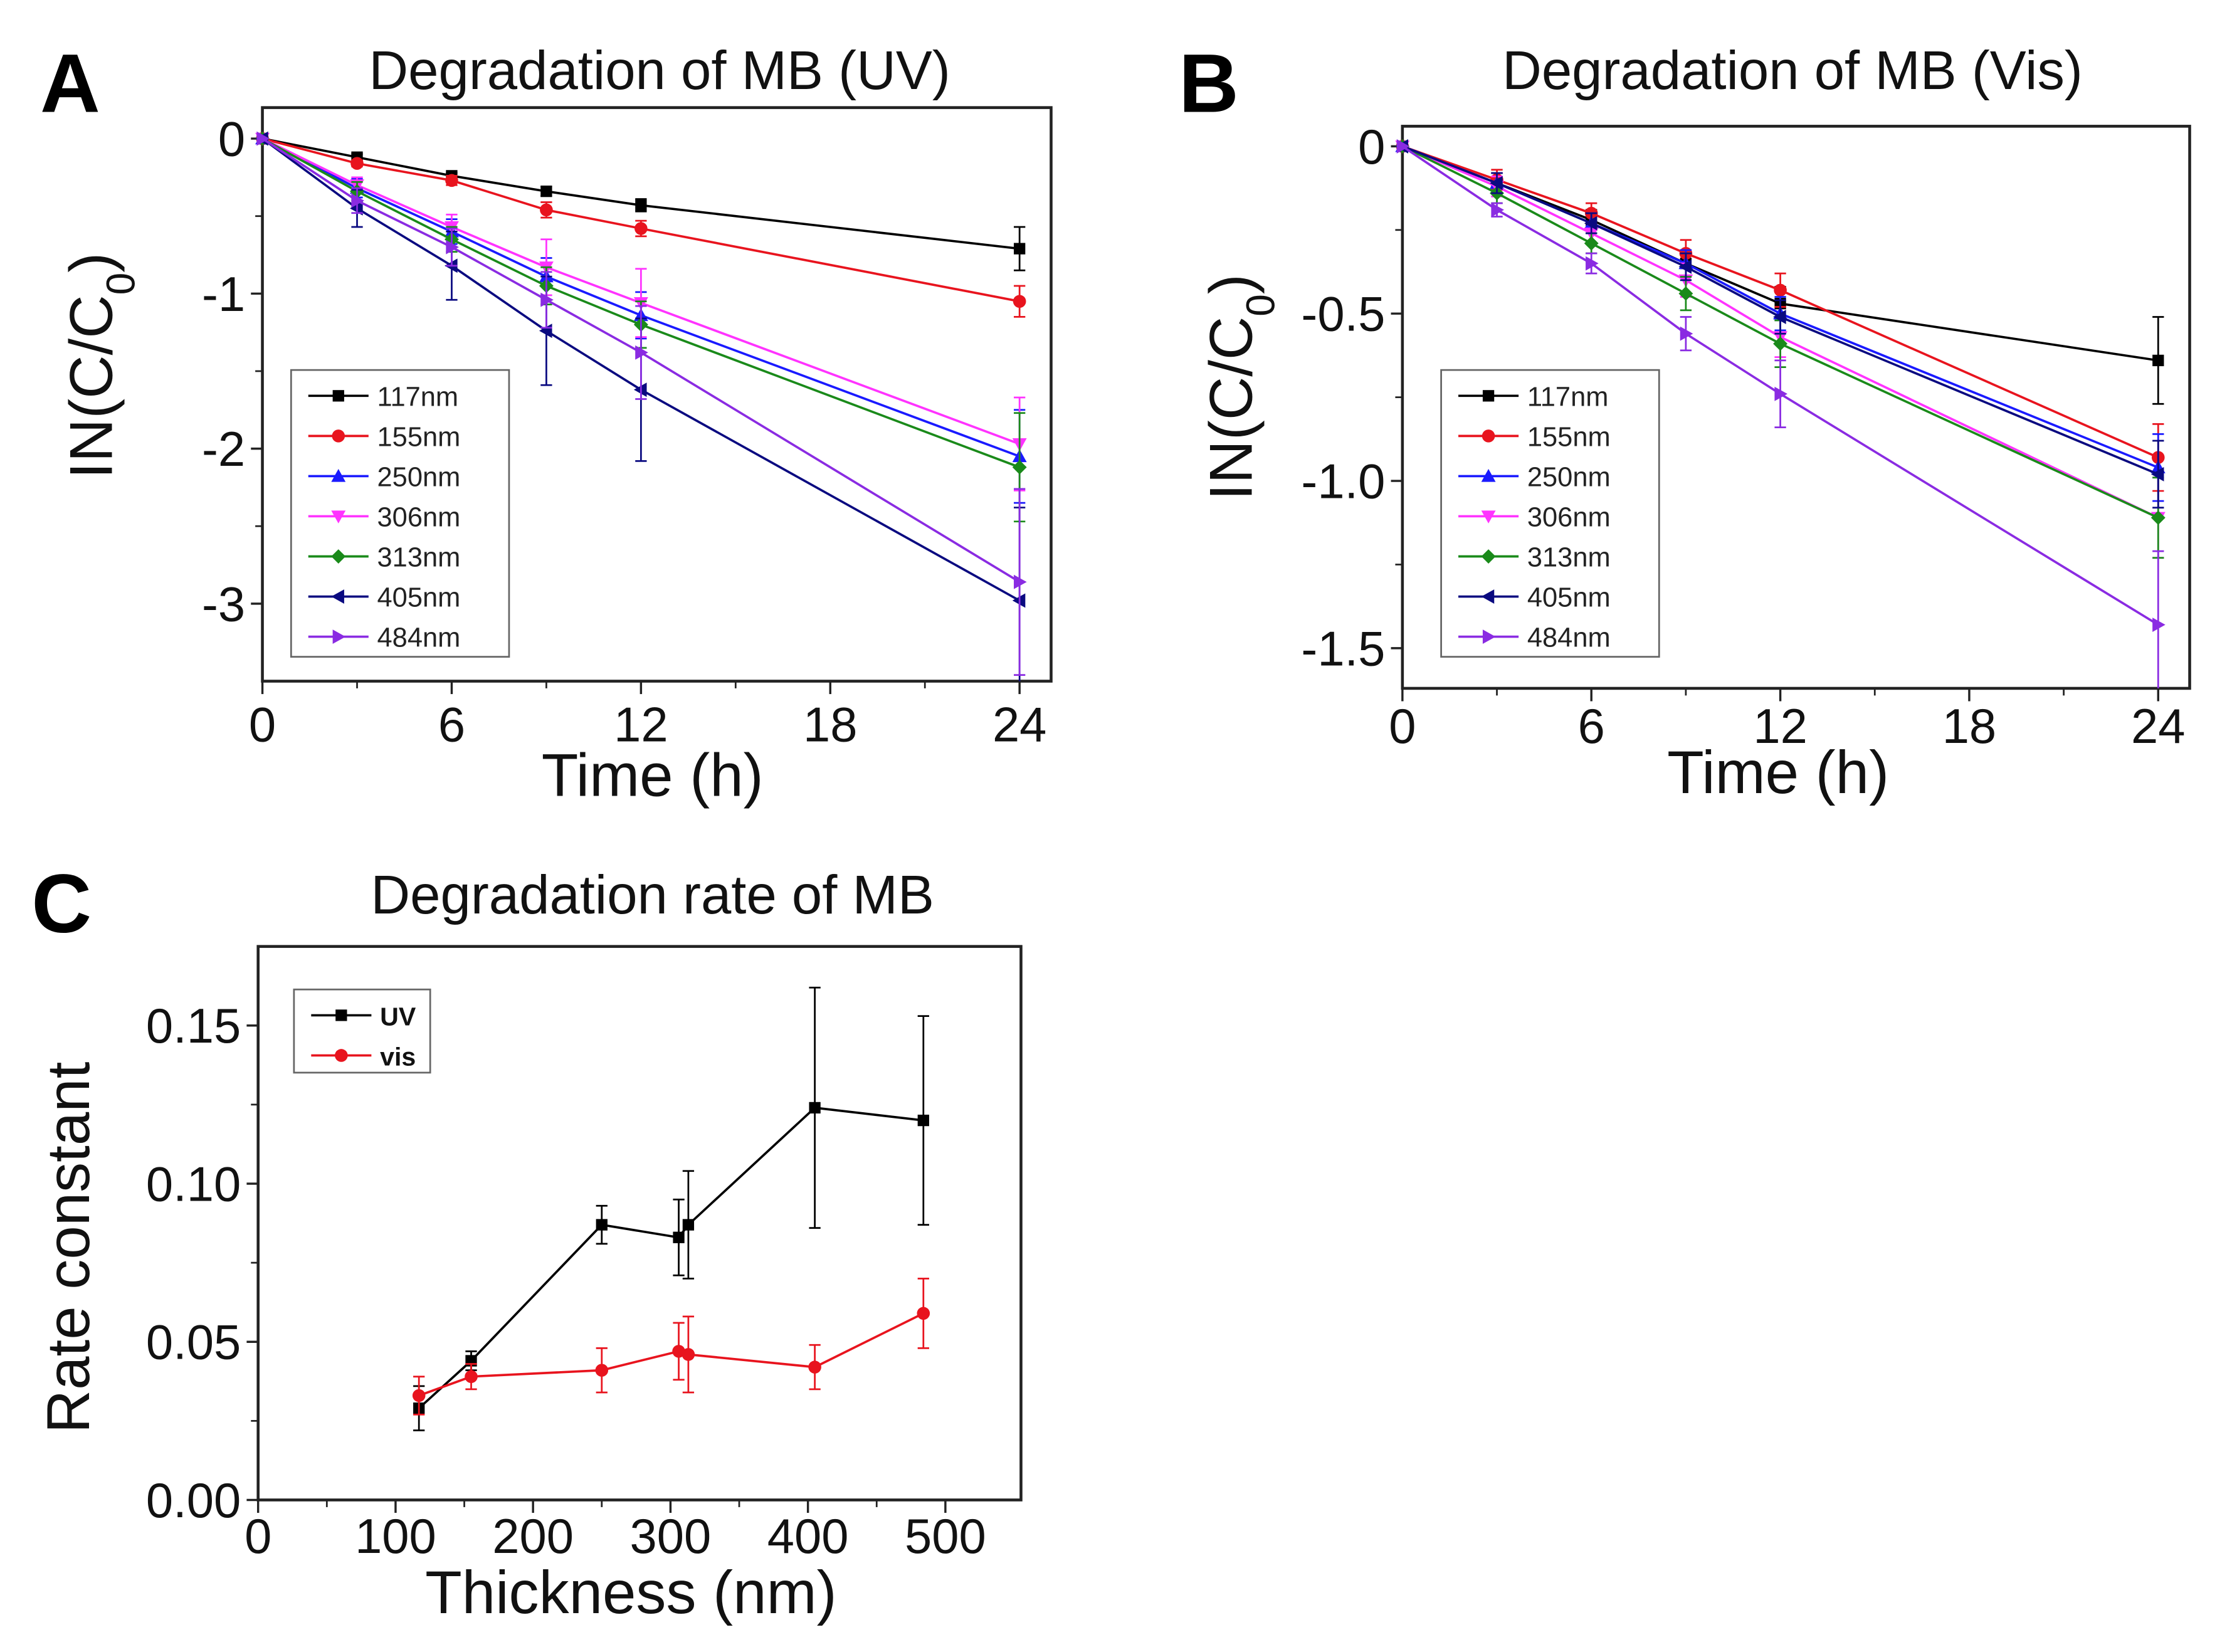  I want to click on y-axis-label-part: 0, so click(1260, 305).